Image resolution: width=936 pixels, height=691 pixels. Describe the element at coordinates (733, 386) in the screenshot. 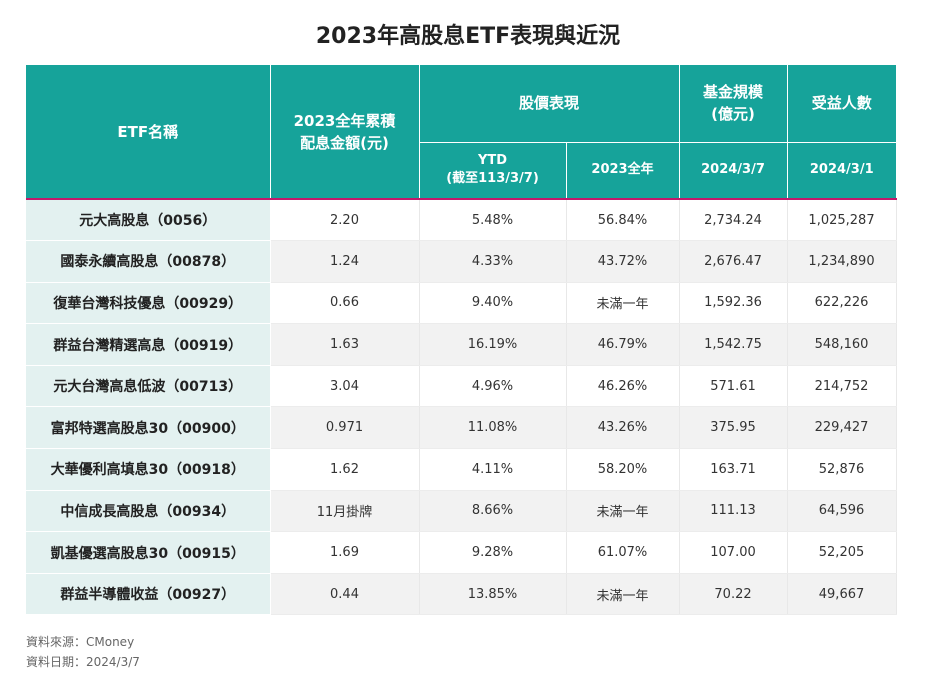

I see `fund-size-cell: 571.61` at that location.